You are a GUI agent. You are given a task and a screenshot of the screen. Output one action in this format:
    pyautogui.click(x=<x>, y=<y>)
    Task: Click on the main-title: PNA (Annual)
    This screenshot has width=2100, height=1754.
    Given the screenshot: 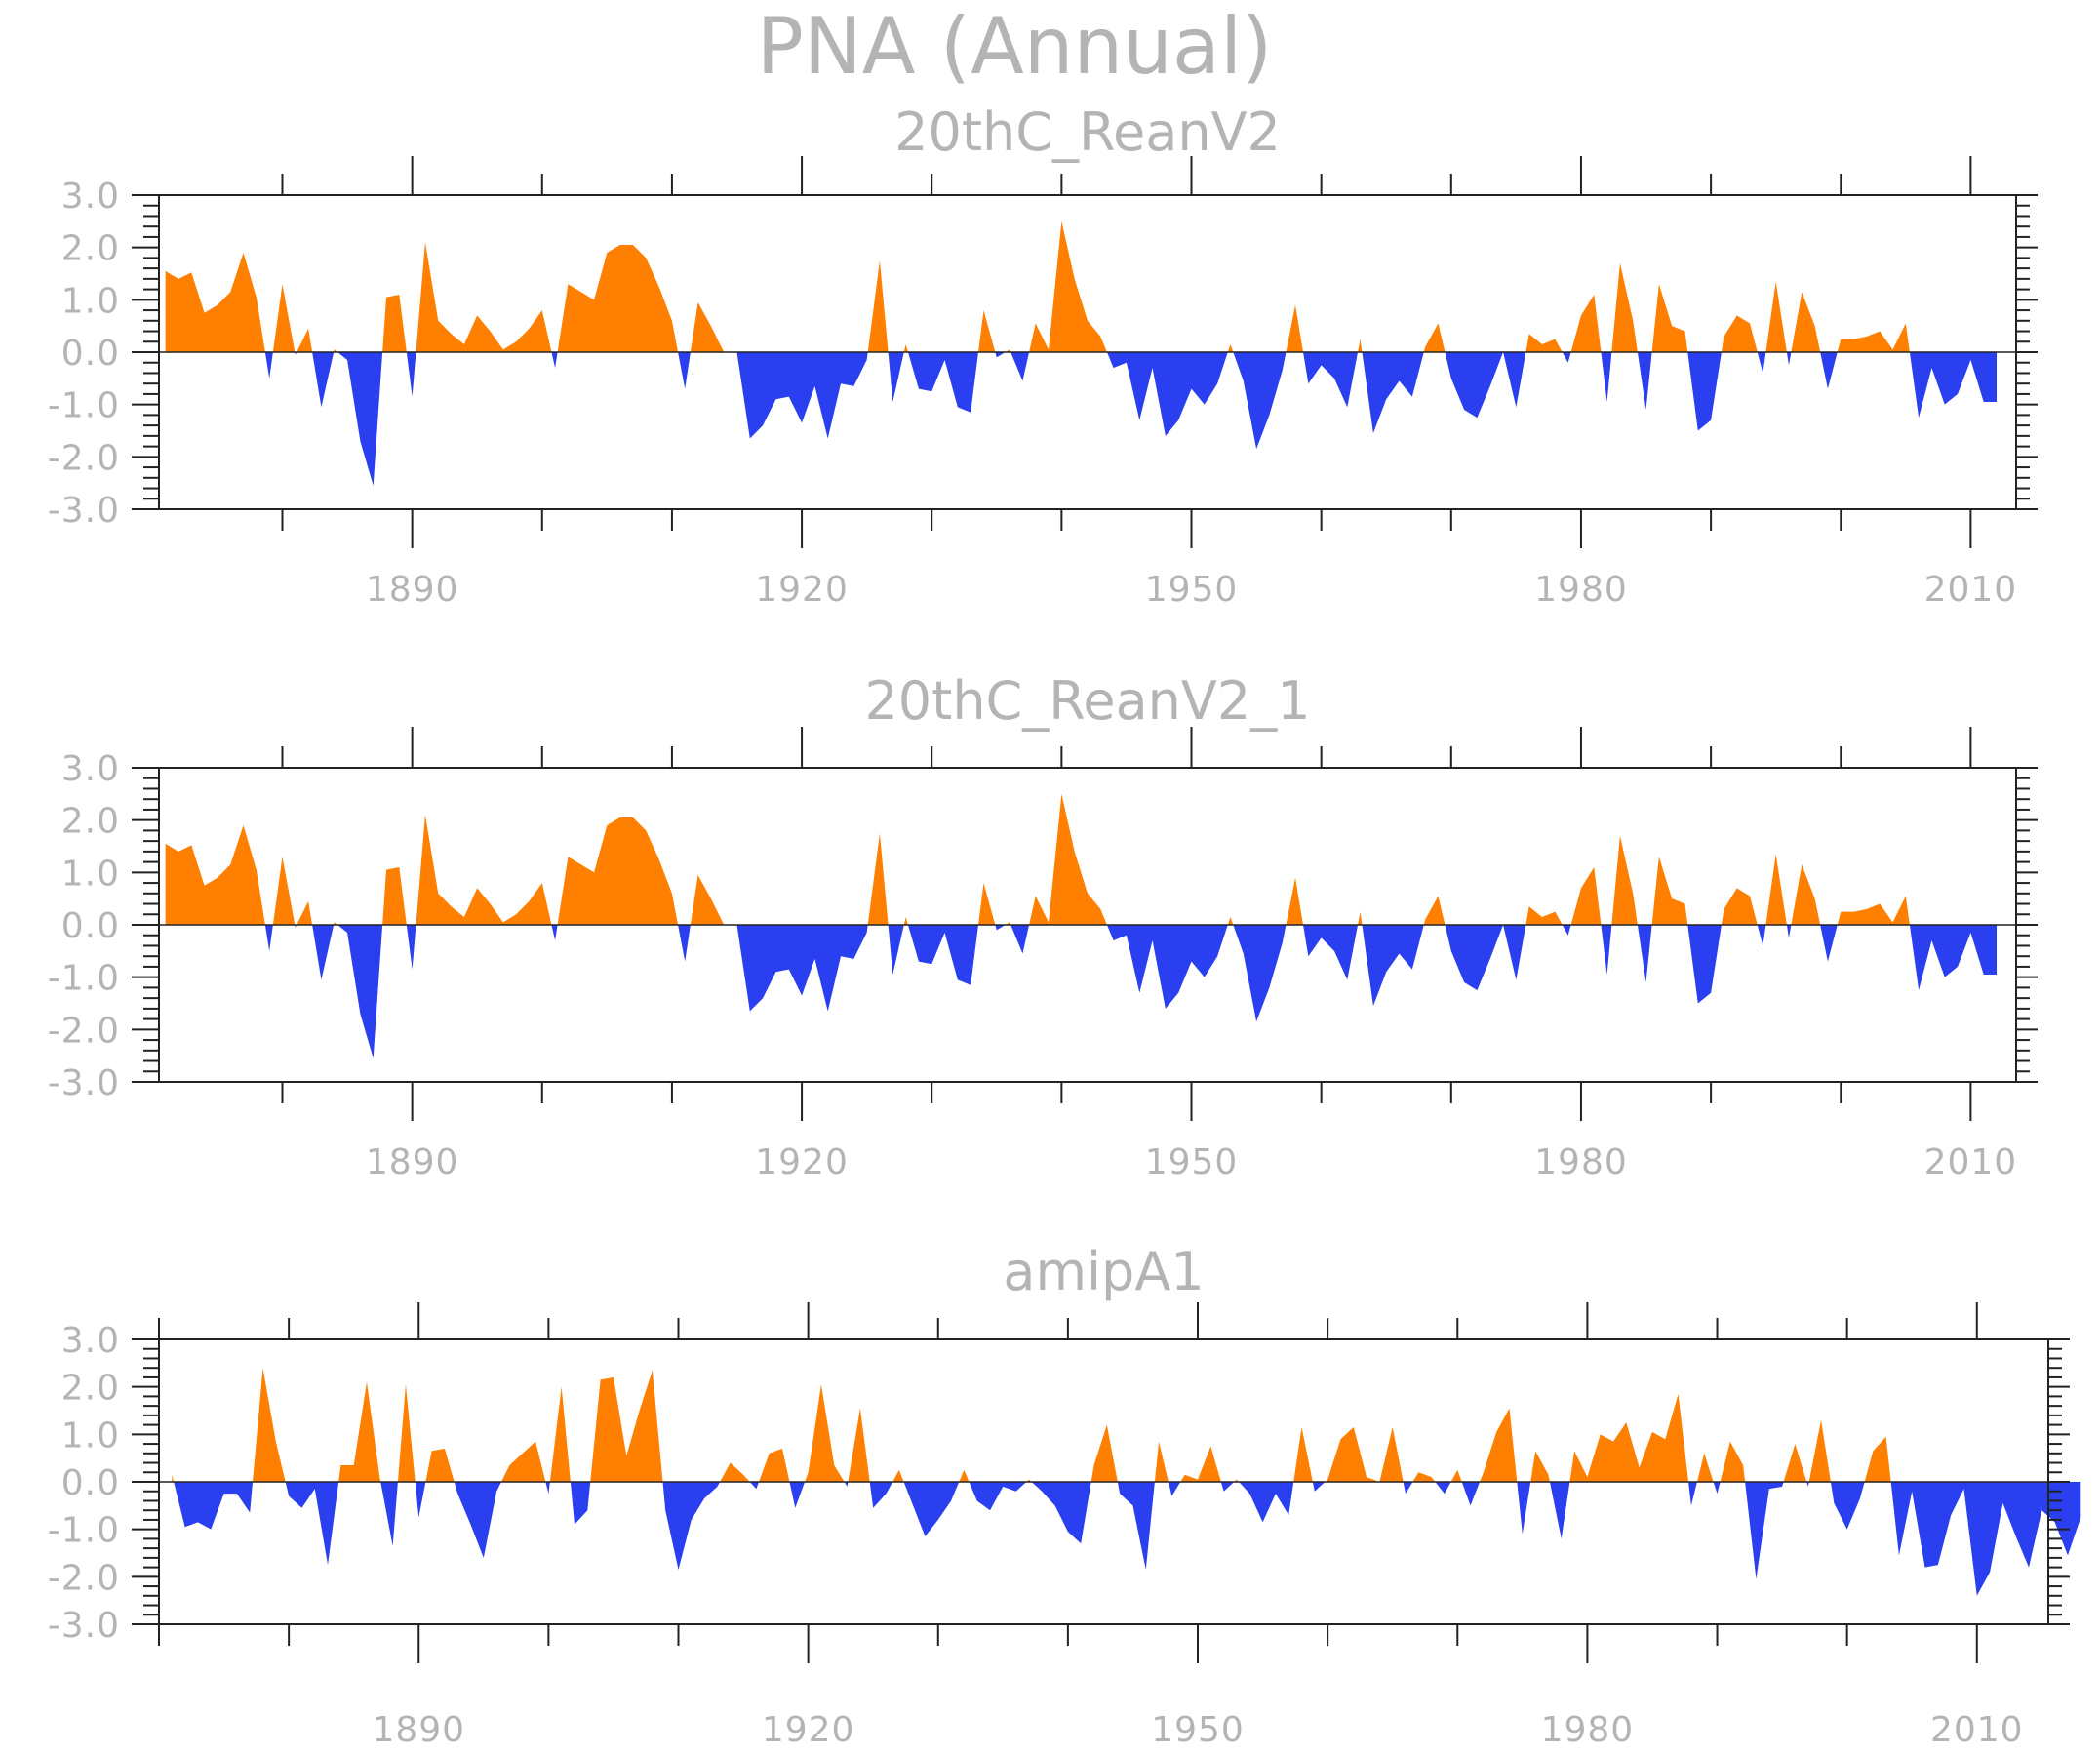 What is the action you would take?
    pyautogui.click(x=1015, y=46)
    